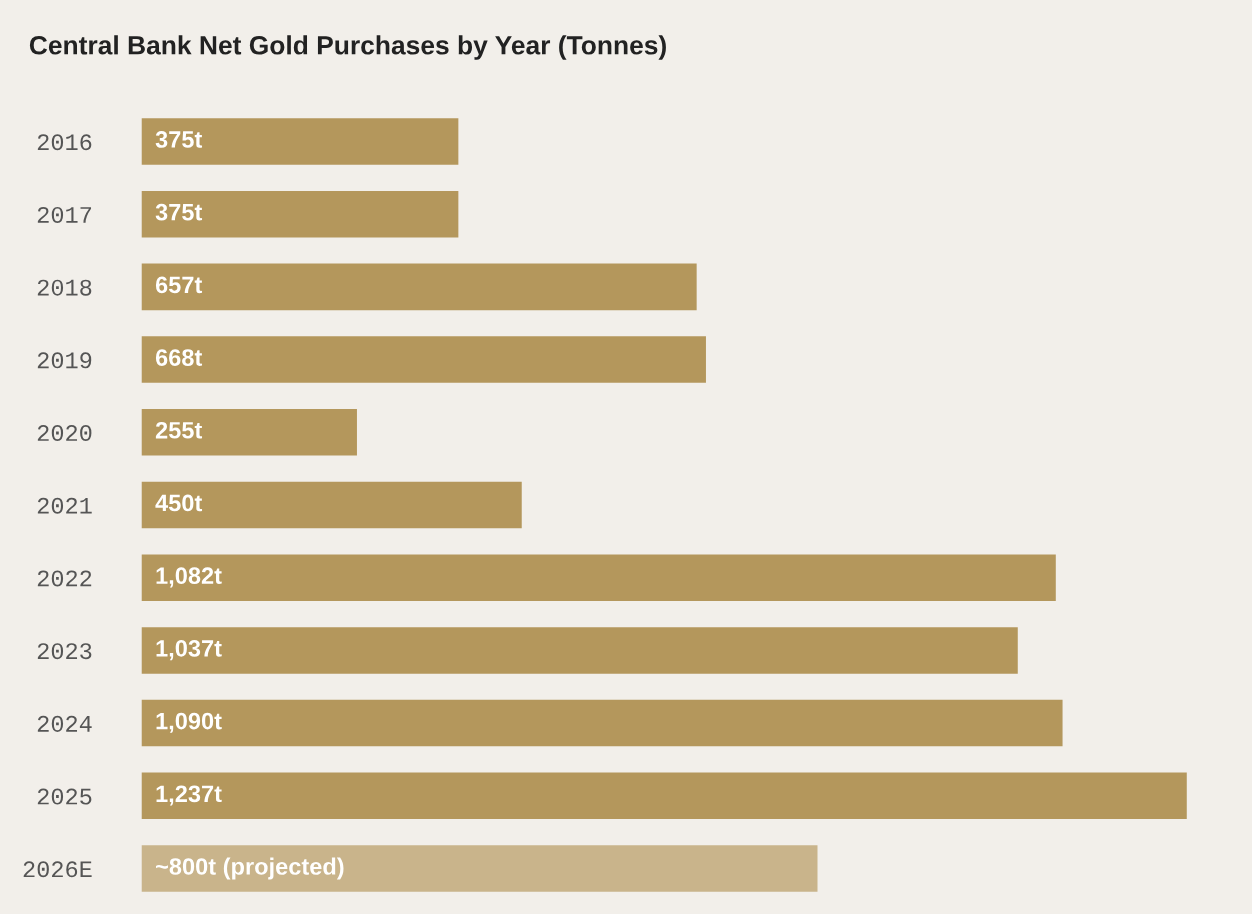  What do you see at coordinates (347, 47) in the screenshot?
I see `chart-title: Central Bank Net Gold Purchases by Year (Tonnes)` at bounding box center [347, 47].